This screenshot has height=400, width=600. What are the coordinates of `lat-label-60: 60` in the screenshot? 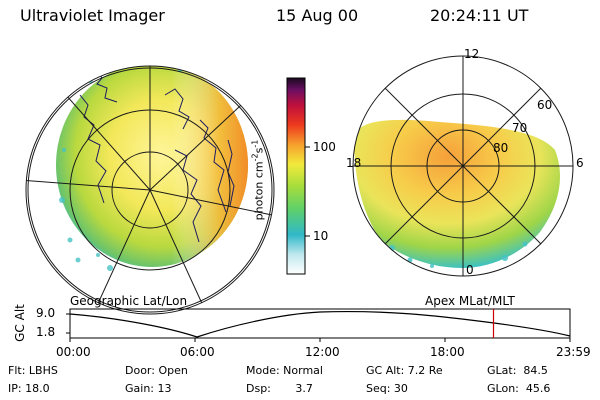 It's located at (545, 105).